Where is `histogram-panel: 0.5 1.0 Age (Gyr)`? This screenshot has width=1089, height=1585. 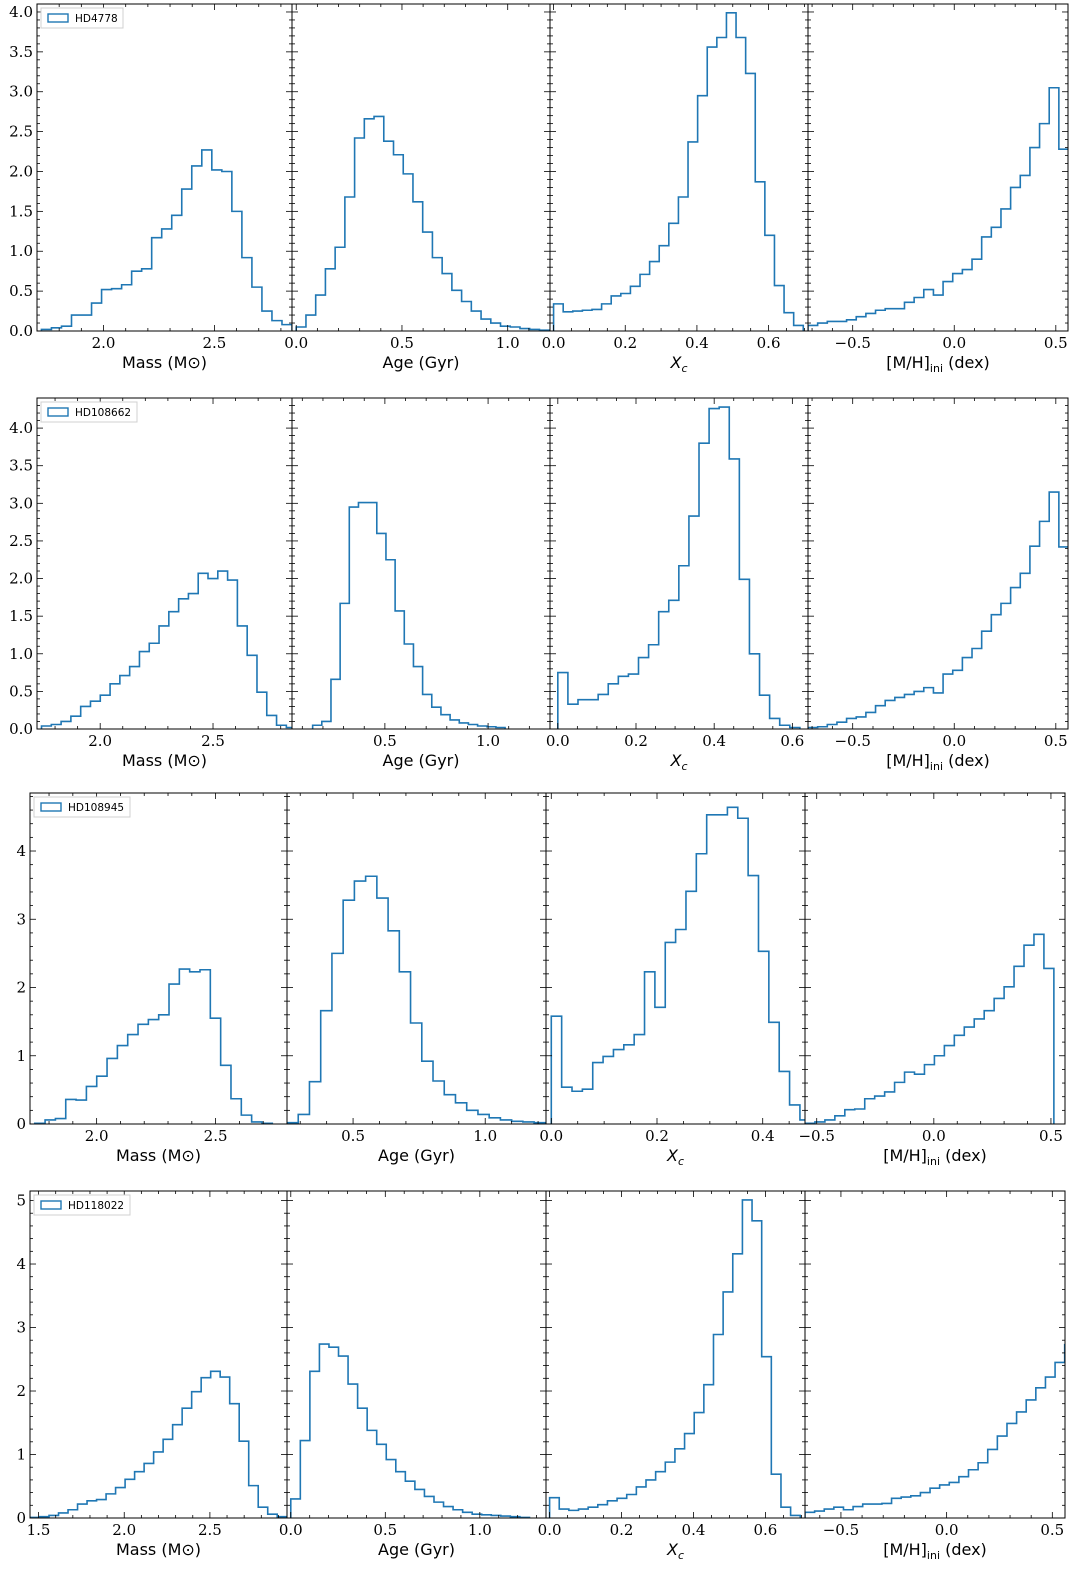
histogram-panel: 0.5 1.0 Age (Gyr) is located at coordinates (421, 583).